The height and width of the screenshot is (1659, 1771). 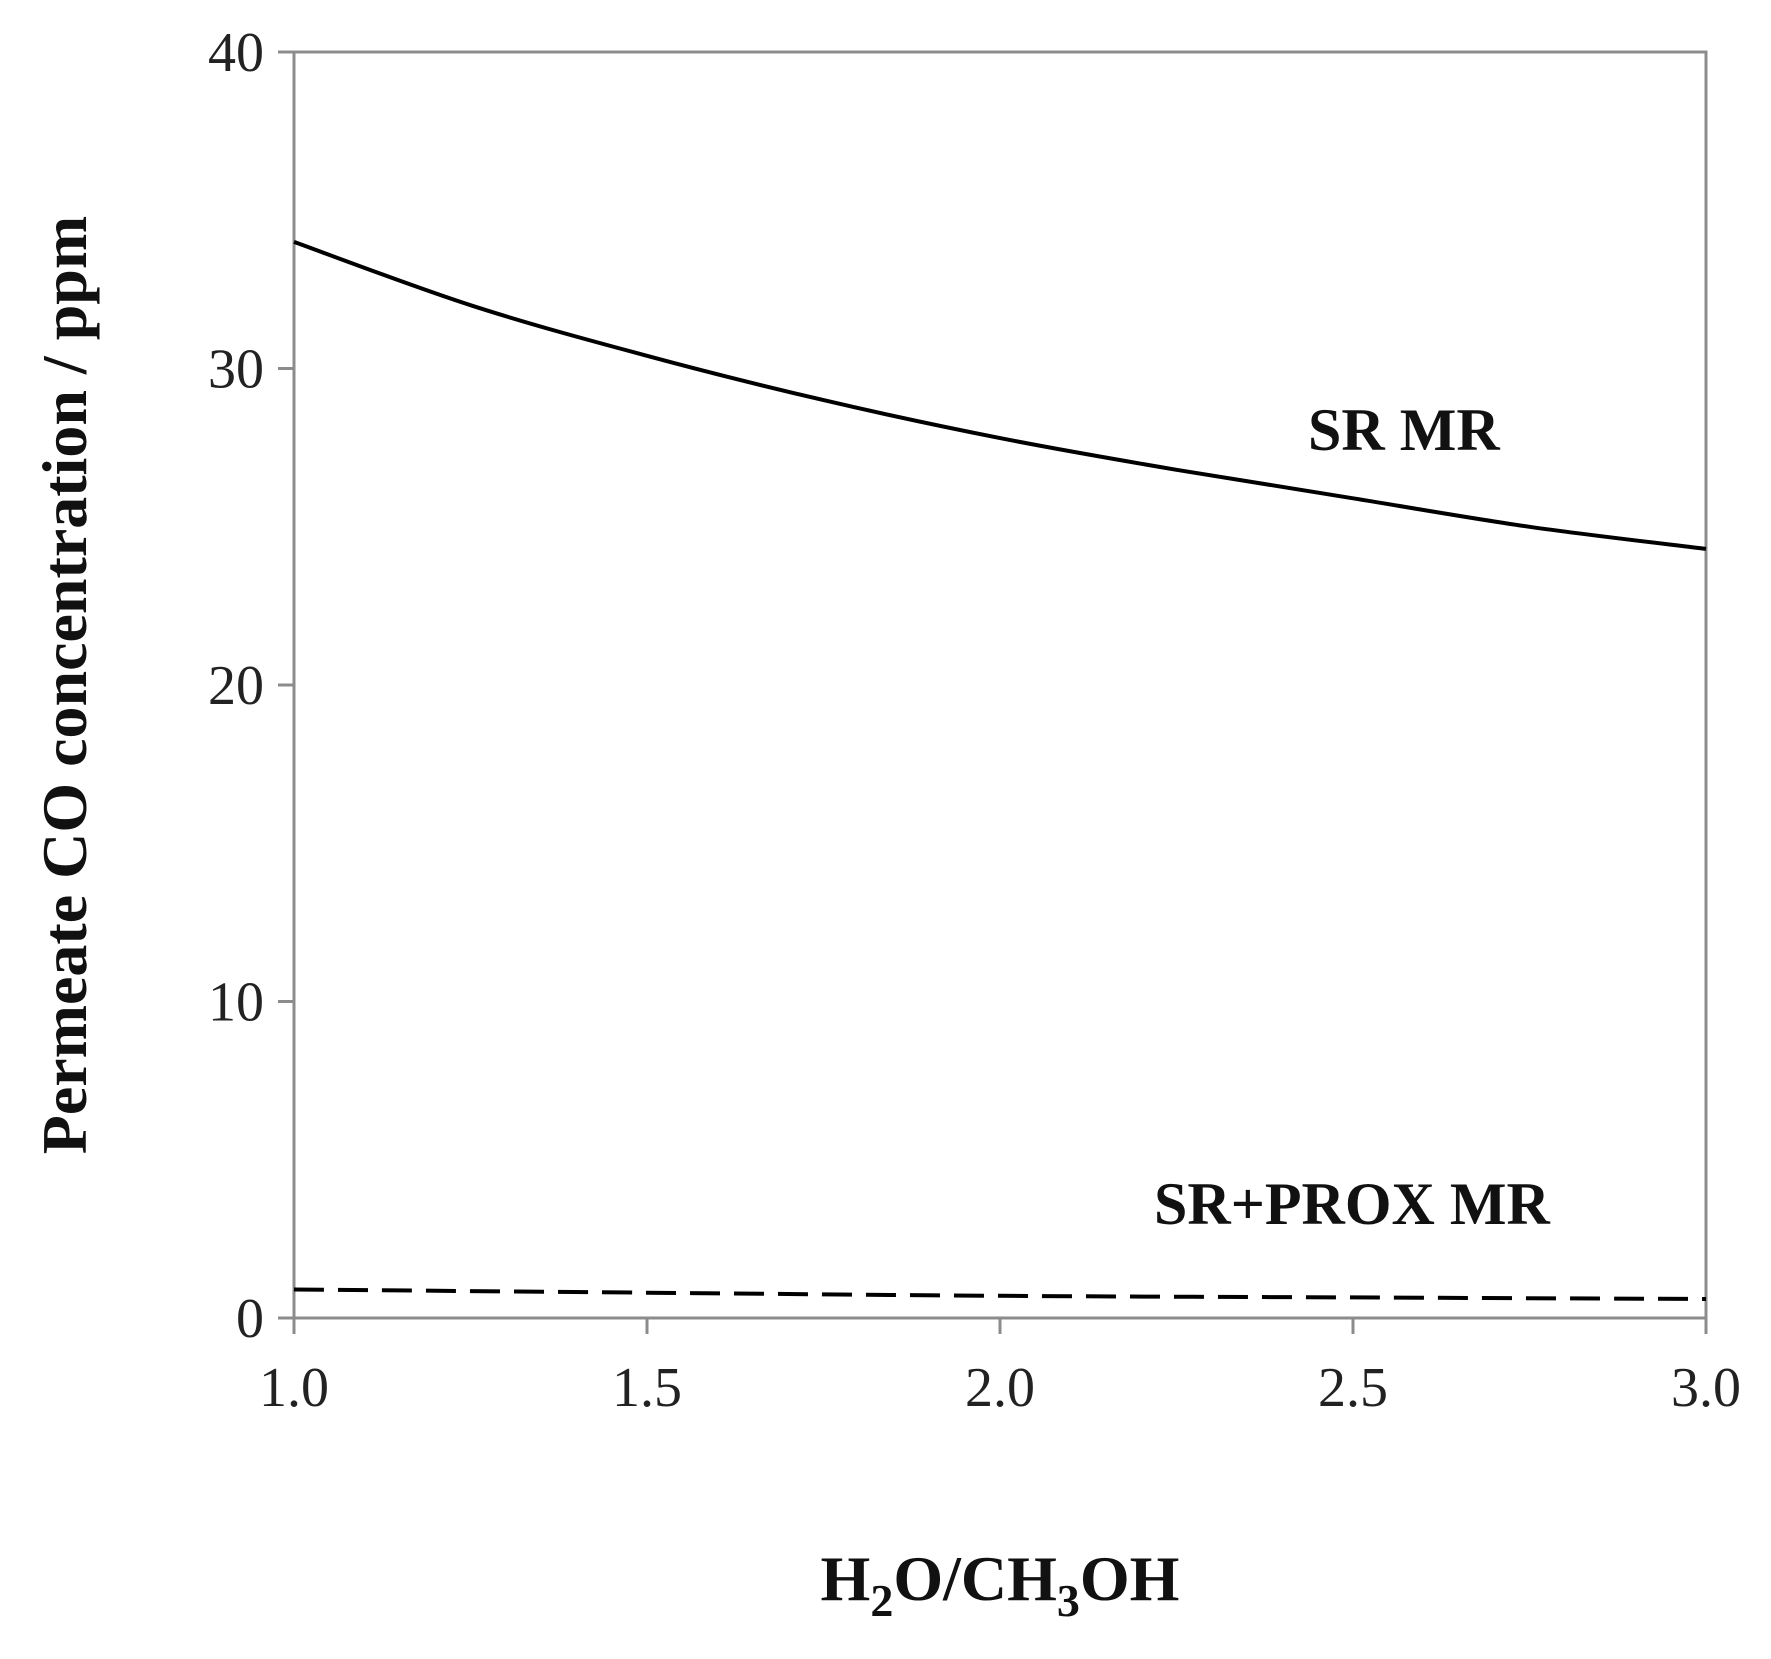 What do you see at coordinates (1000, 1294) in the screenshot?
I see `series-line-sr-prox-mr` at bounding box center [1000, 1294].